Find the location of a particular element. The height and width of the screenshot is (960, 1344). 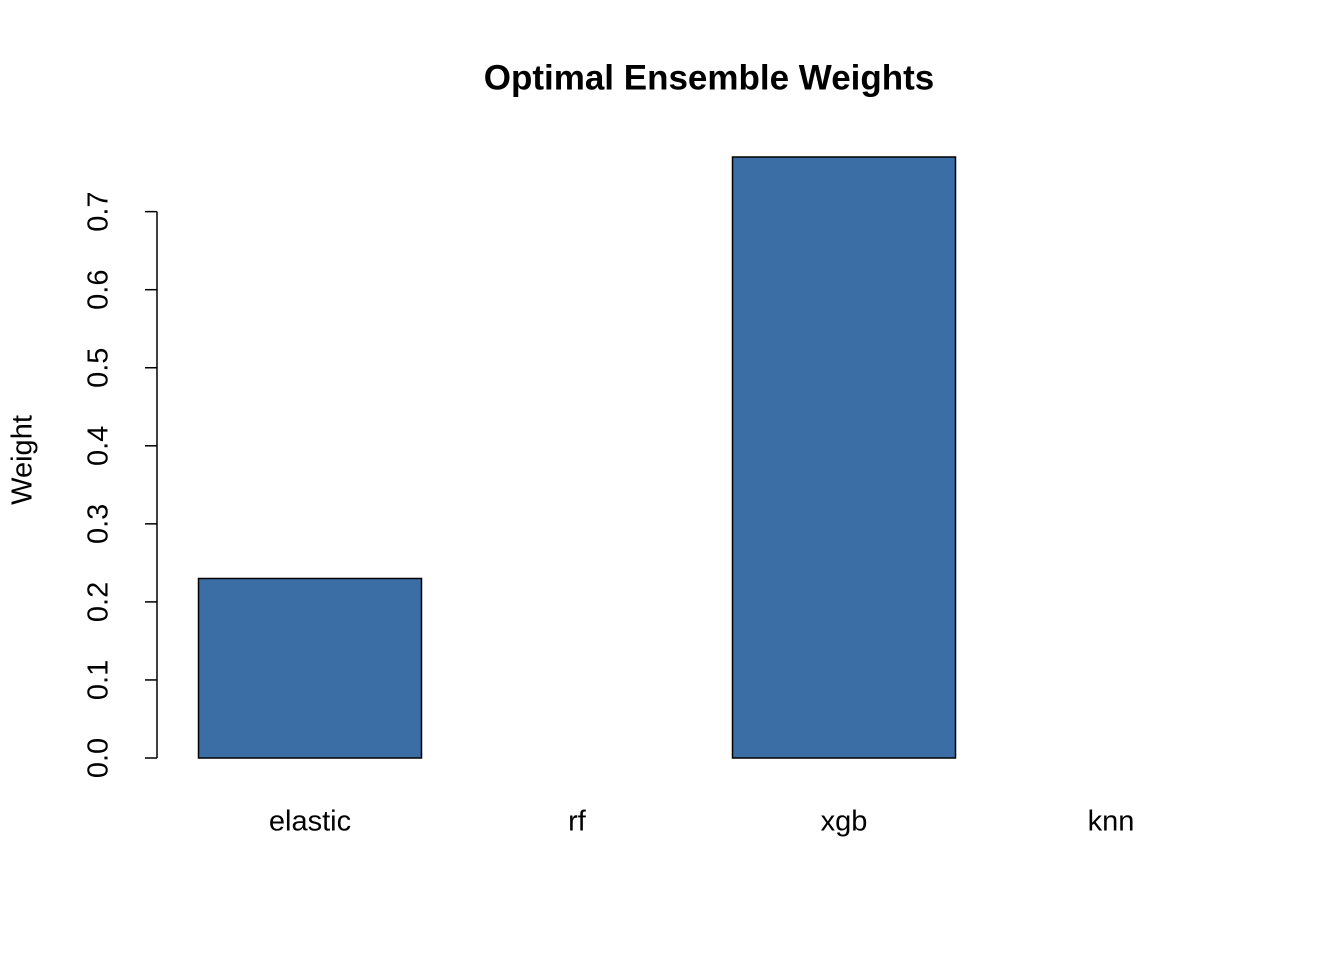

y-tick-label: 0.0 is located at coordinates (99, 758).